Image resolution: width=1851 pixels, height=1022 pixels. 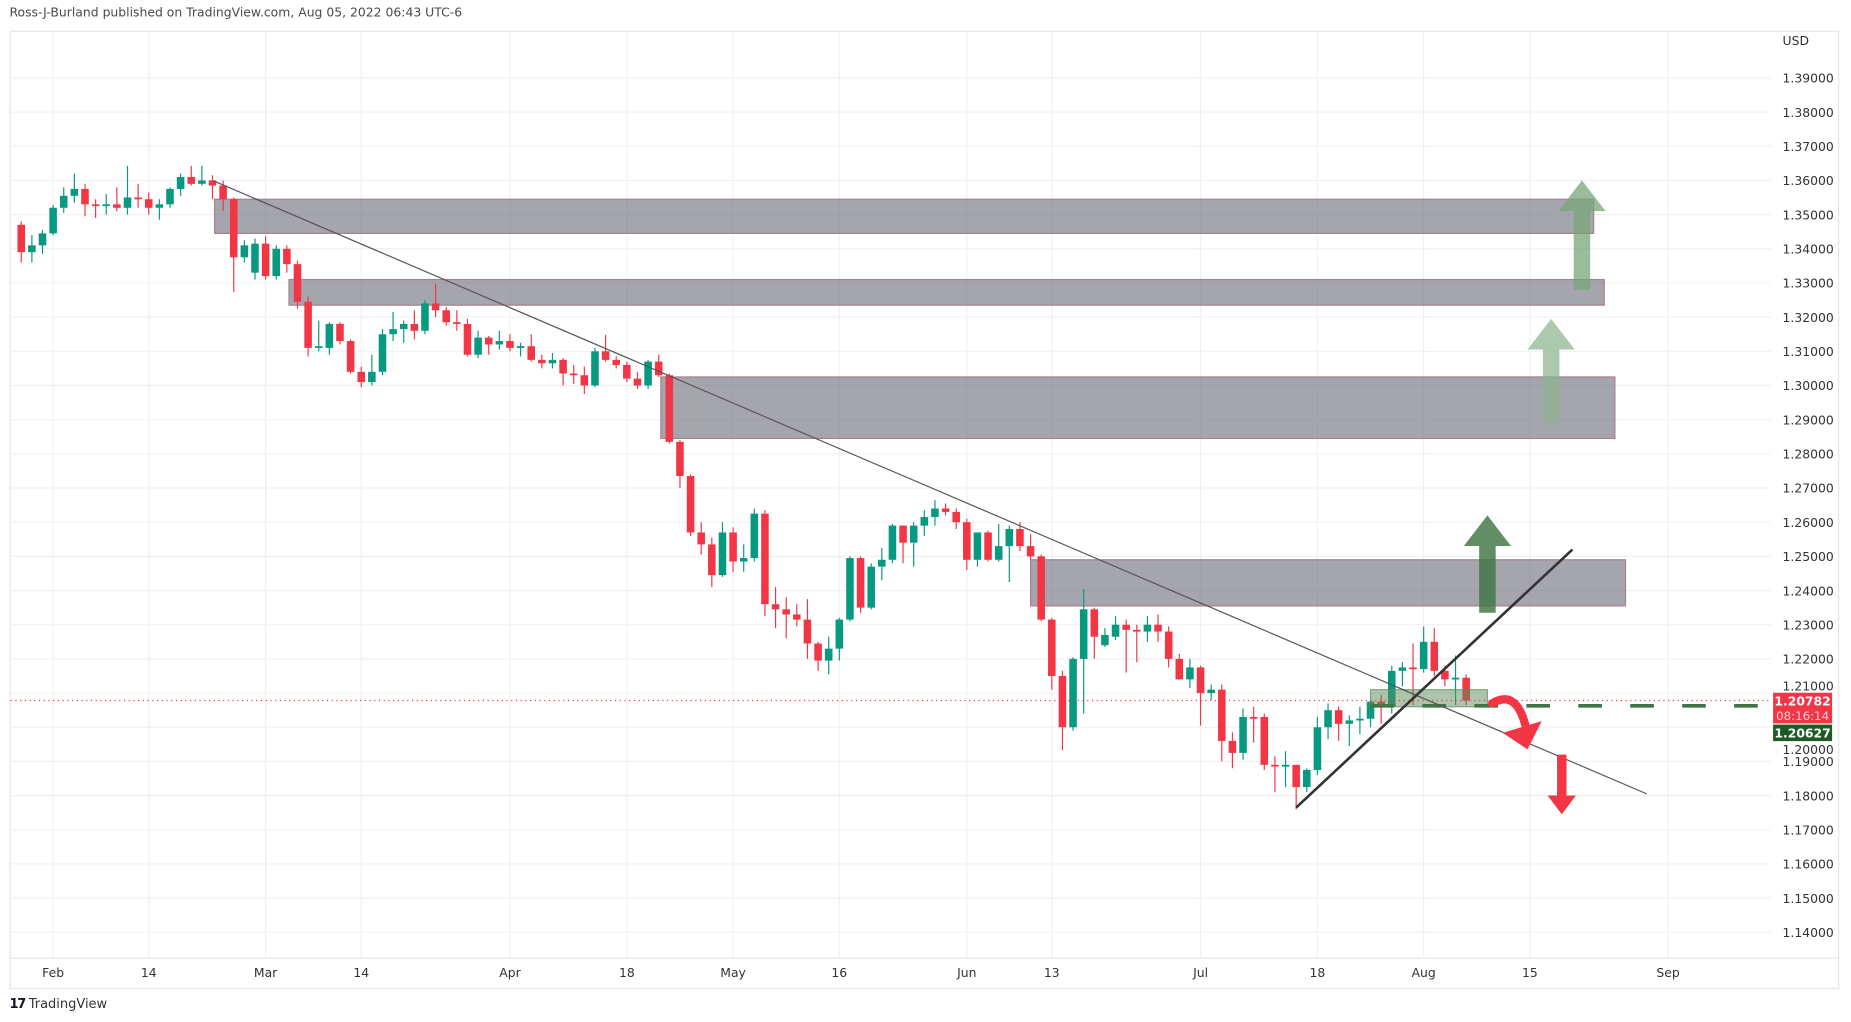 What do you see at coordinates (1561, 784) in the screenshot?
I see `down-arrow-icon` at bounding box center [1561, 784].